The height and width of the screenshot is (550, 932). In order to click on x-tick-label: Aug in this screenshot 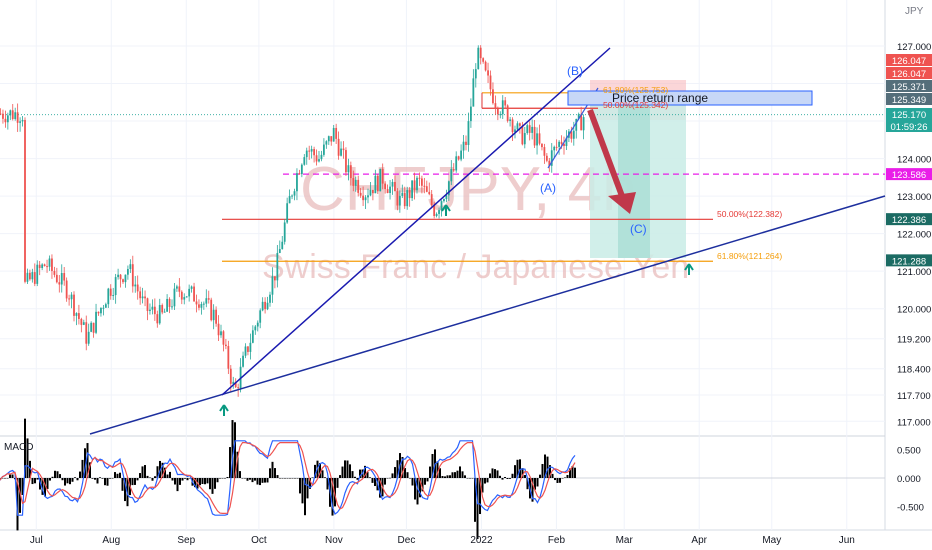, I will do `click(111, 540)`.